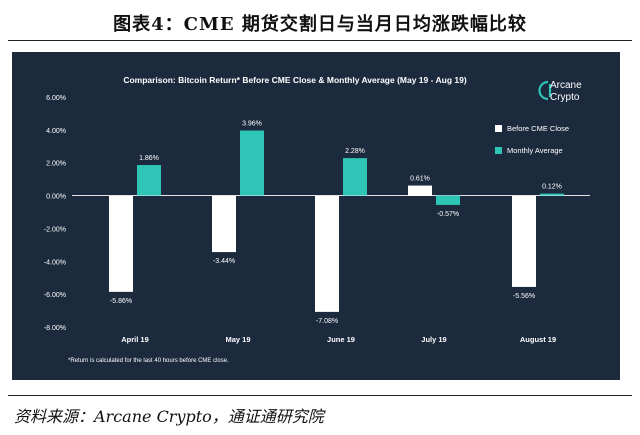 Image resolution: width=640 pixels, height=435 pixels. I want to click on data-label: 3.96%, so click(252, 124).